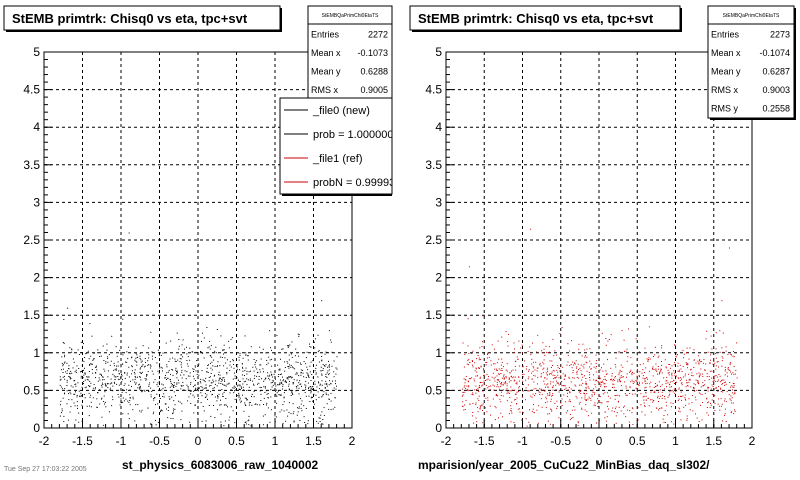 The image size is (800, 480). Describe the element at coordinates (275, 441) in the screenshot. I see `x-tick-label: 1` at that location.